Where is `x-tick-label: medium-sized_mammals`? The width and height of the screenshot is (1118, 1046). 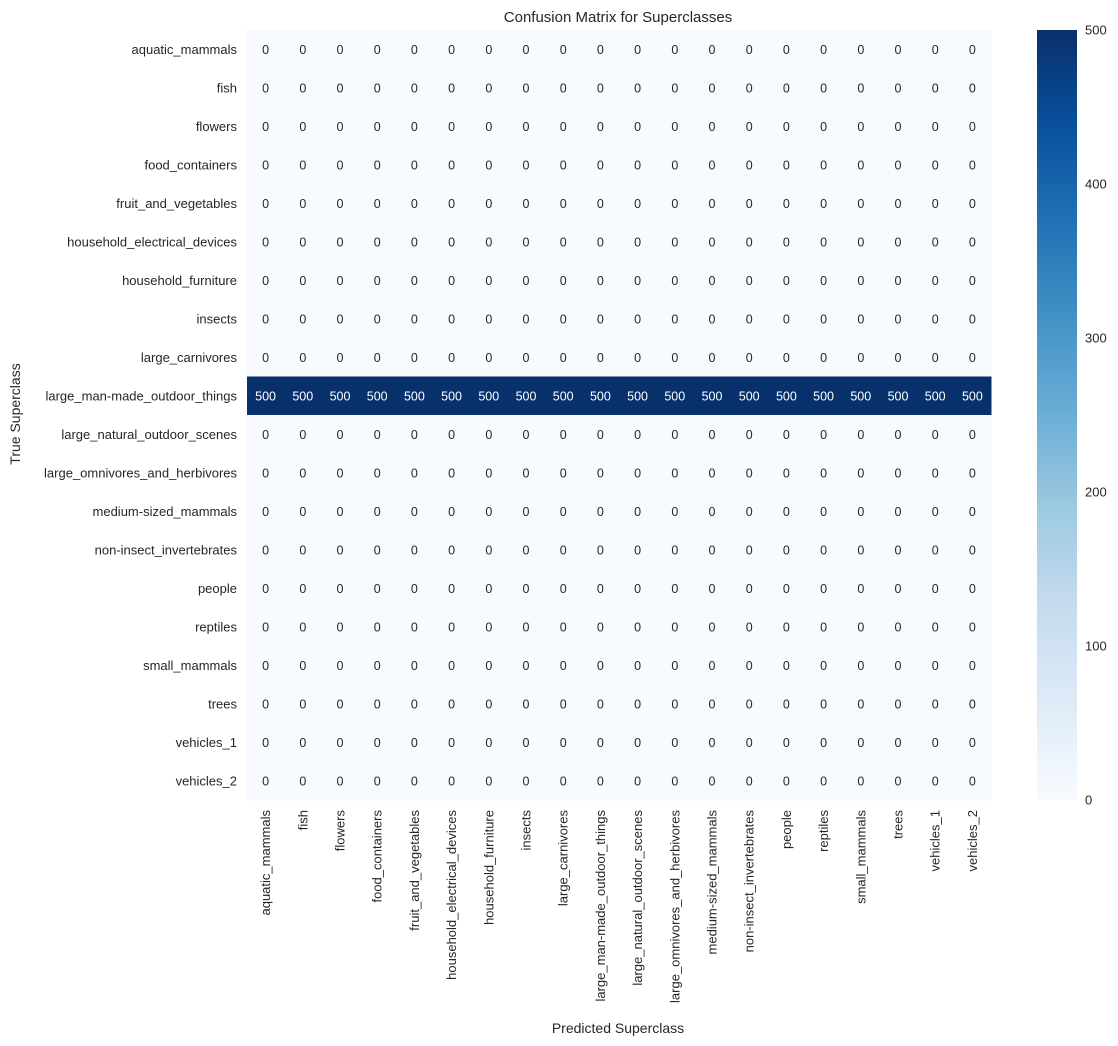
x-tick-label: medium-sized_mammals is located at coordinates (712, 882).